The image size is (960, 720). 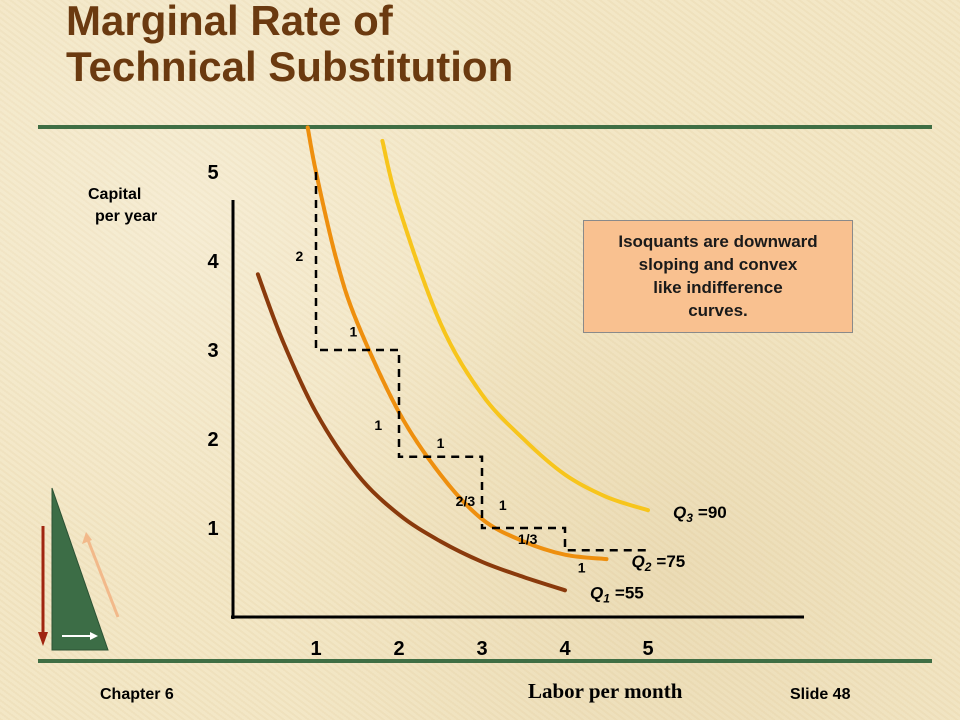 I want to click on title-line-2: Technical Substitution, so click(x=290, y=66).